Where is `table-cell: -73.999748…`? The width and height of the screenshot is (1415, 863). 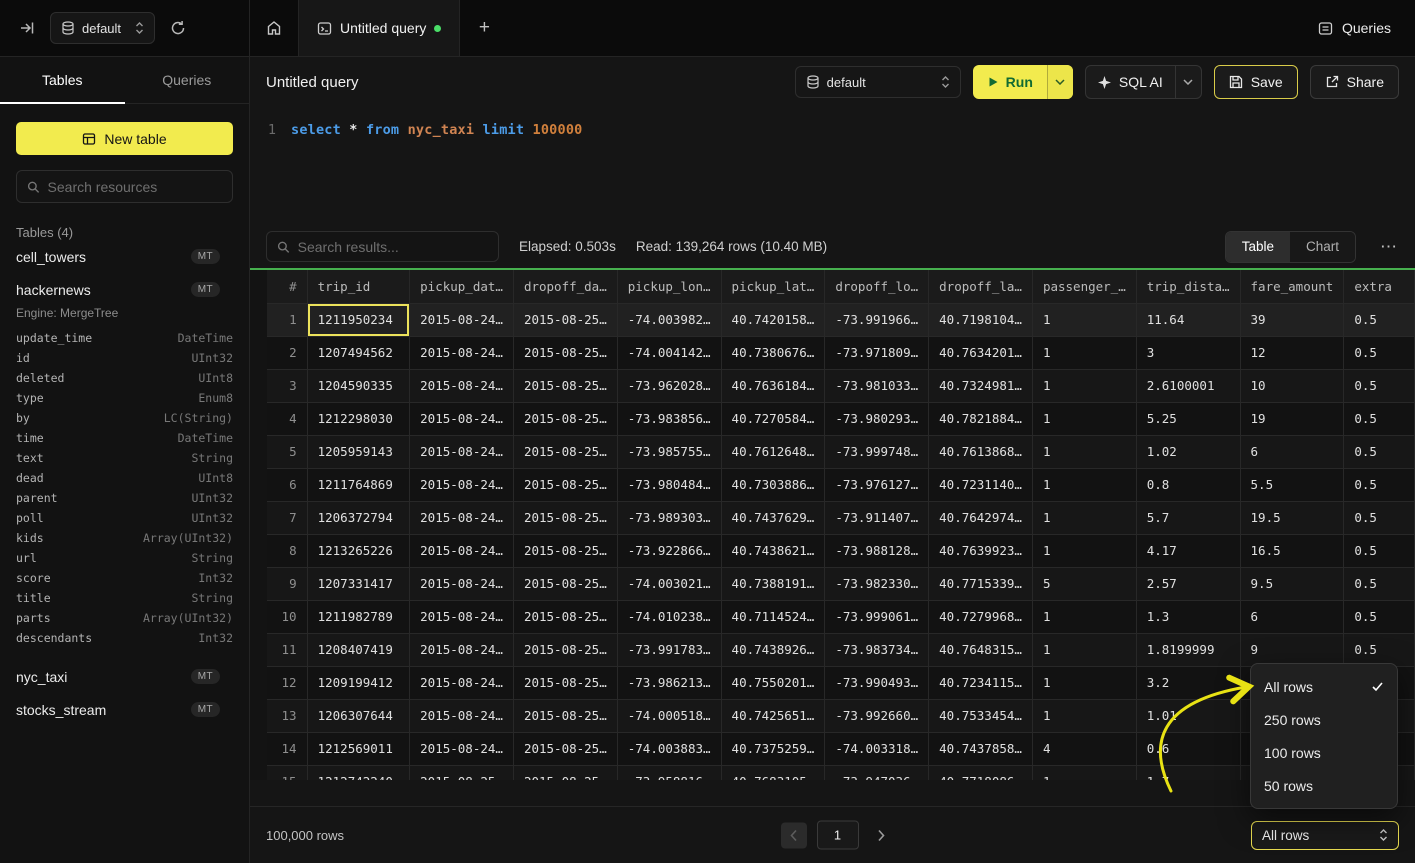 table-cell: -73.999748… is located at coordinates (877, 452).